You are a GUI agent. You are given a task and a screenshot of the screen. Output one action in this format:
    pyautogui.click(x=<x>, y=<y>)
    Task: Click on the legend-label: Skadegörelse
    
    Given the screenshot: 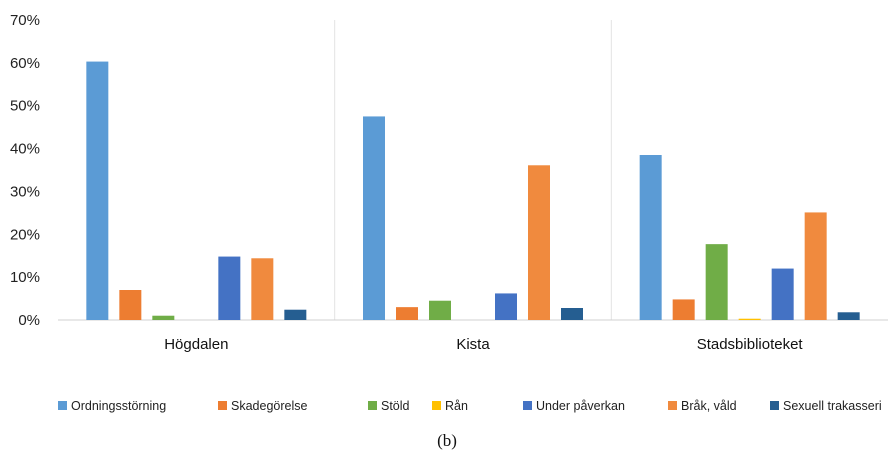 What is the action you would take?
    pyautogui.click(x=269, y=406)
    